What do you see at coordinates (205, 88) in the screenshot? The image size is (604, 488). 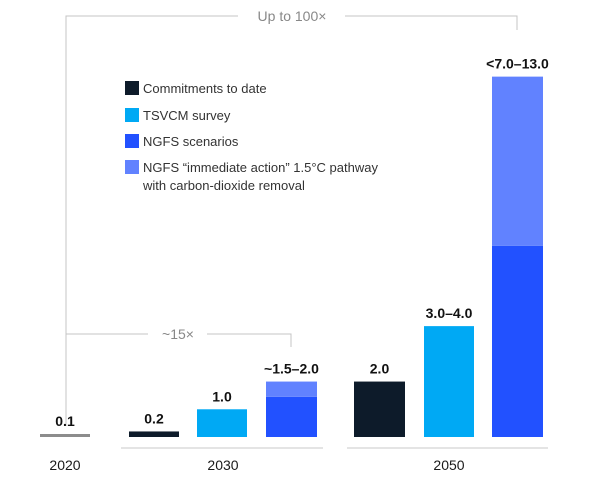 I see `legend-label-0: Commitments to date` at bounding box center [205, 88].